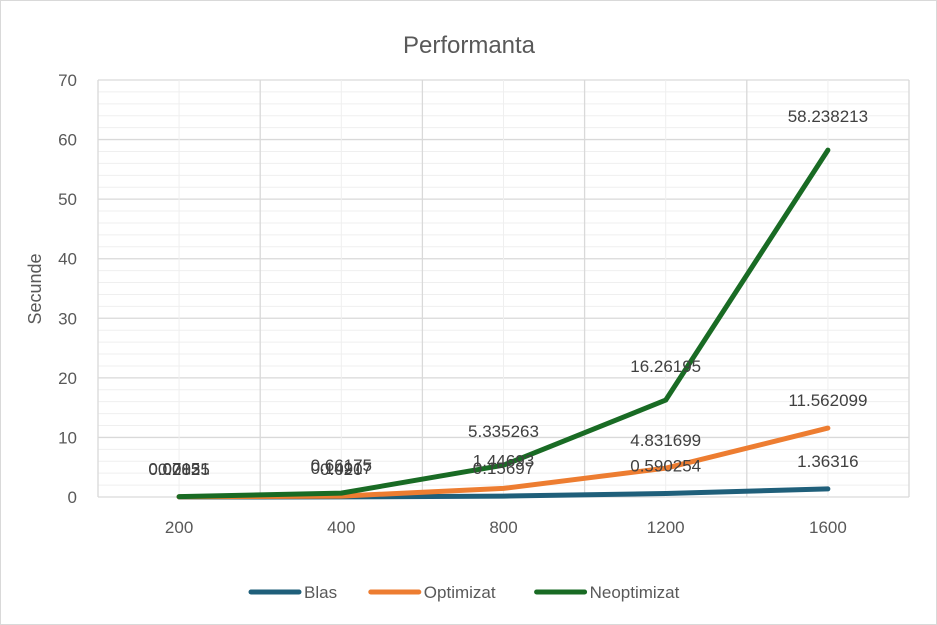 This screenshot has width=937, height=625. Describe the element at coordinates (469, 45) in the screenshot. I see `chart-title: Performanta` at that location.